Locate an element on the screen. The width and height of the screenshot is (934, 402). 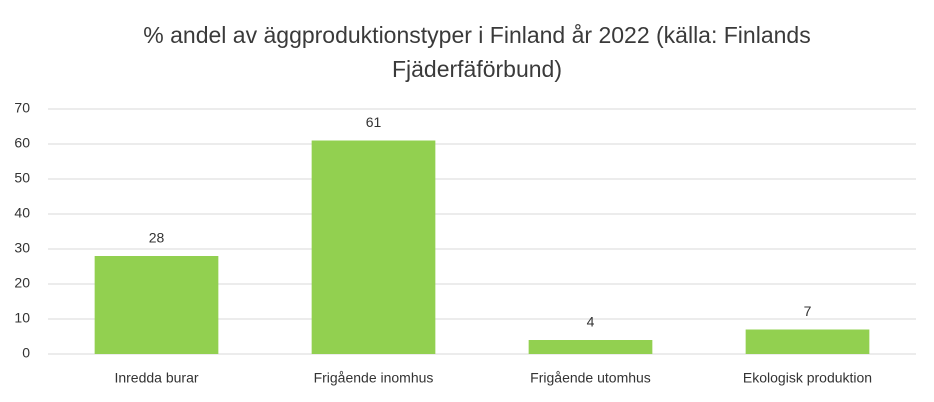
y-tick-label: 20 is located at coordinates (22, 283).